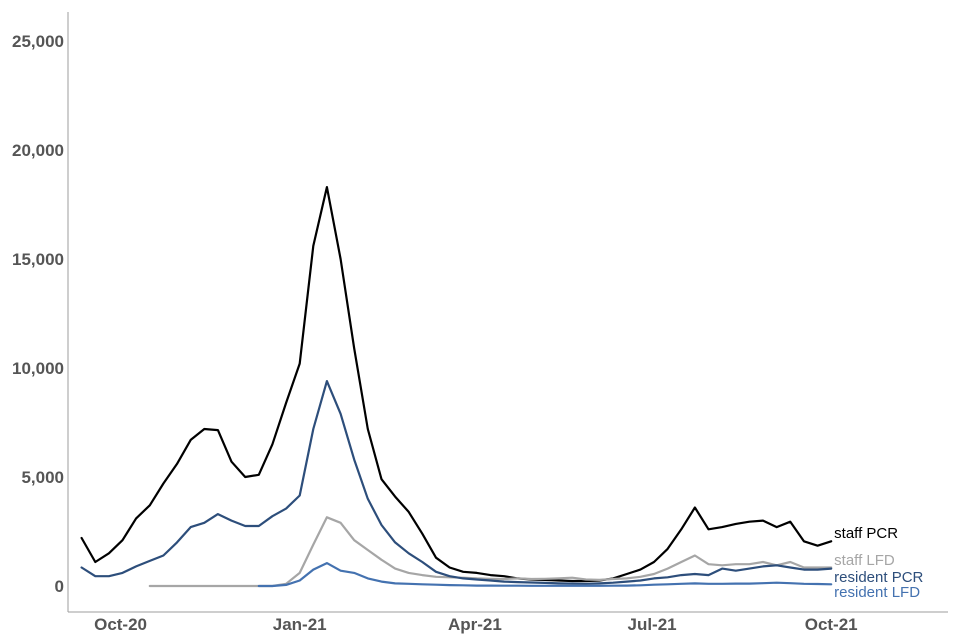 The height and width of the screenshot is (640, 960). I want to click on x-tick-label: Oct-21, so click(831, 624).